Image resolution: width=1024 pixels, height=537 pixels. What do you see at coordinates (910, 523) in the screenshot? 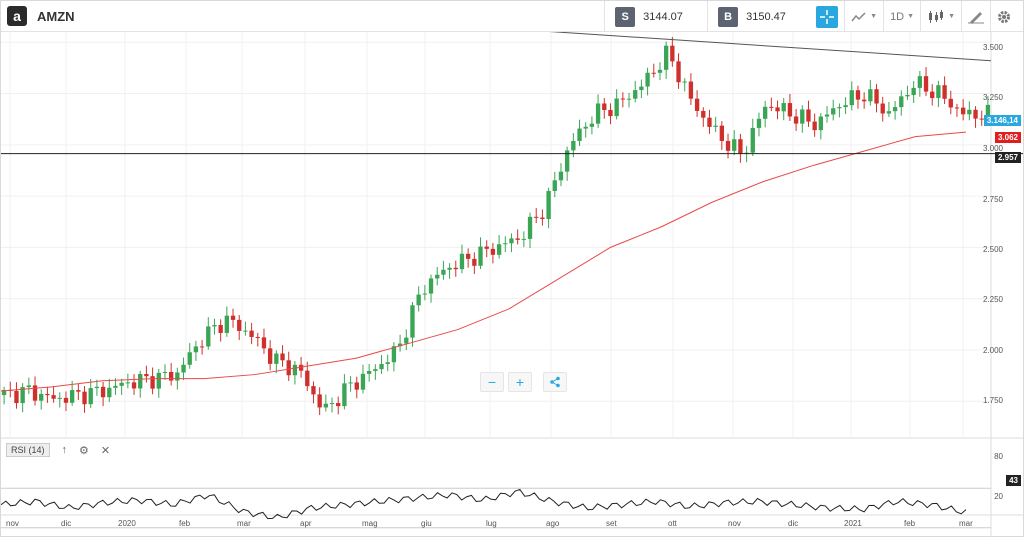
I see `x-axis-label: feb` at bounding box center [910, 523].